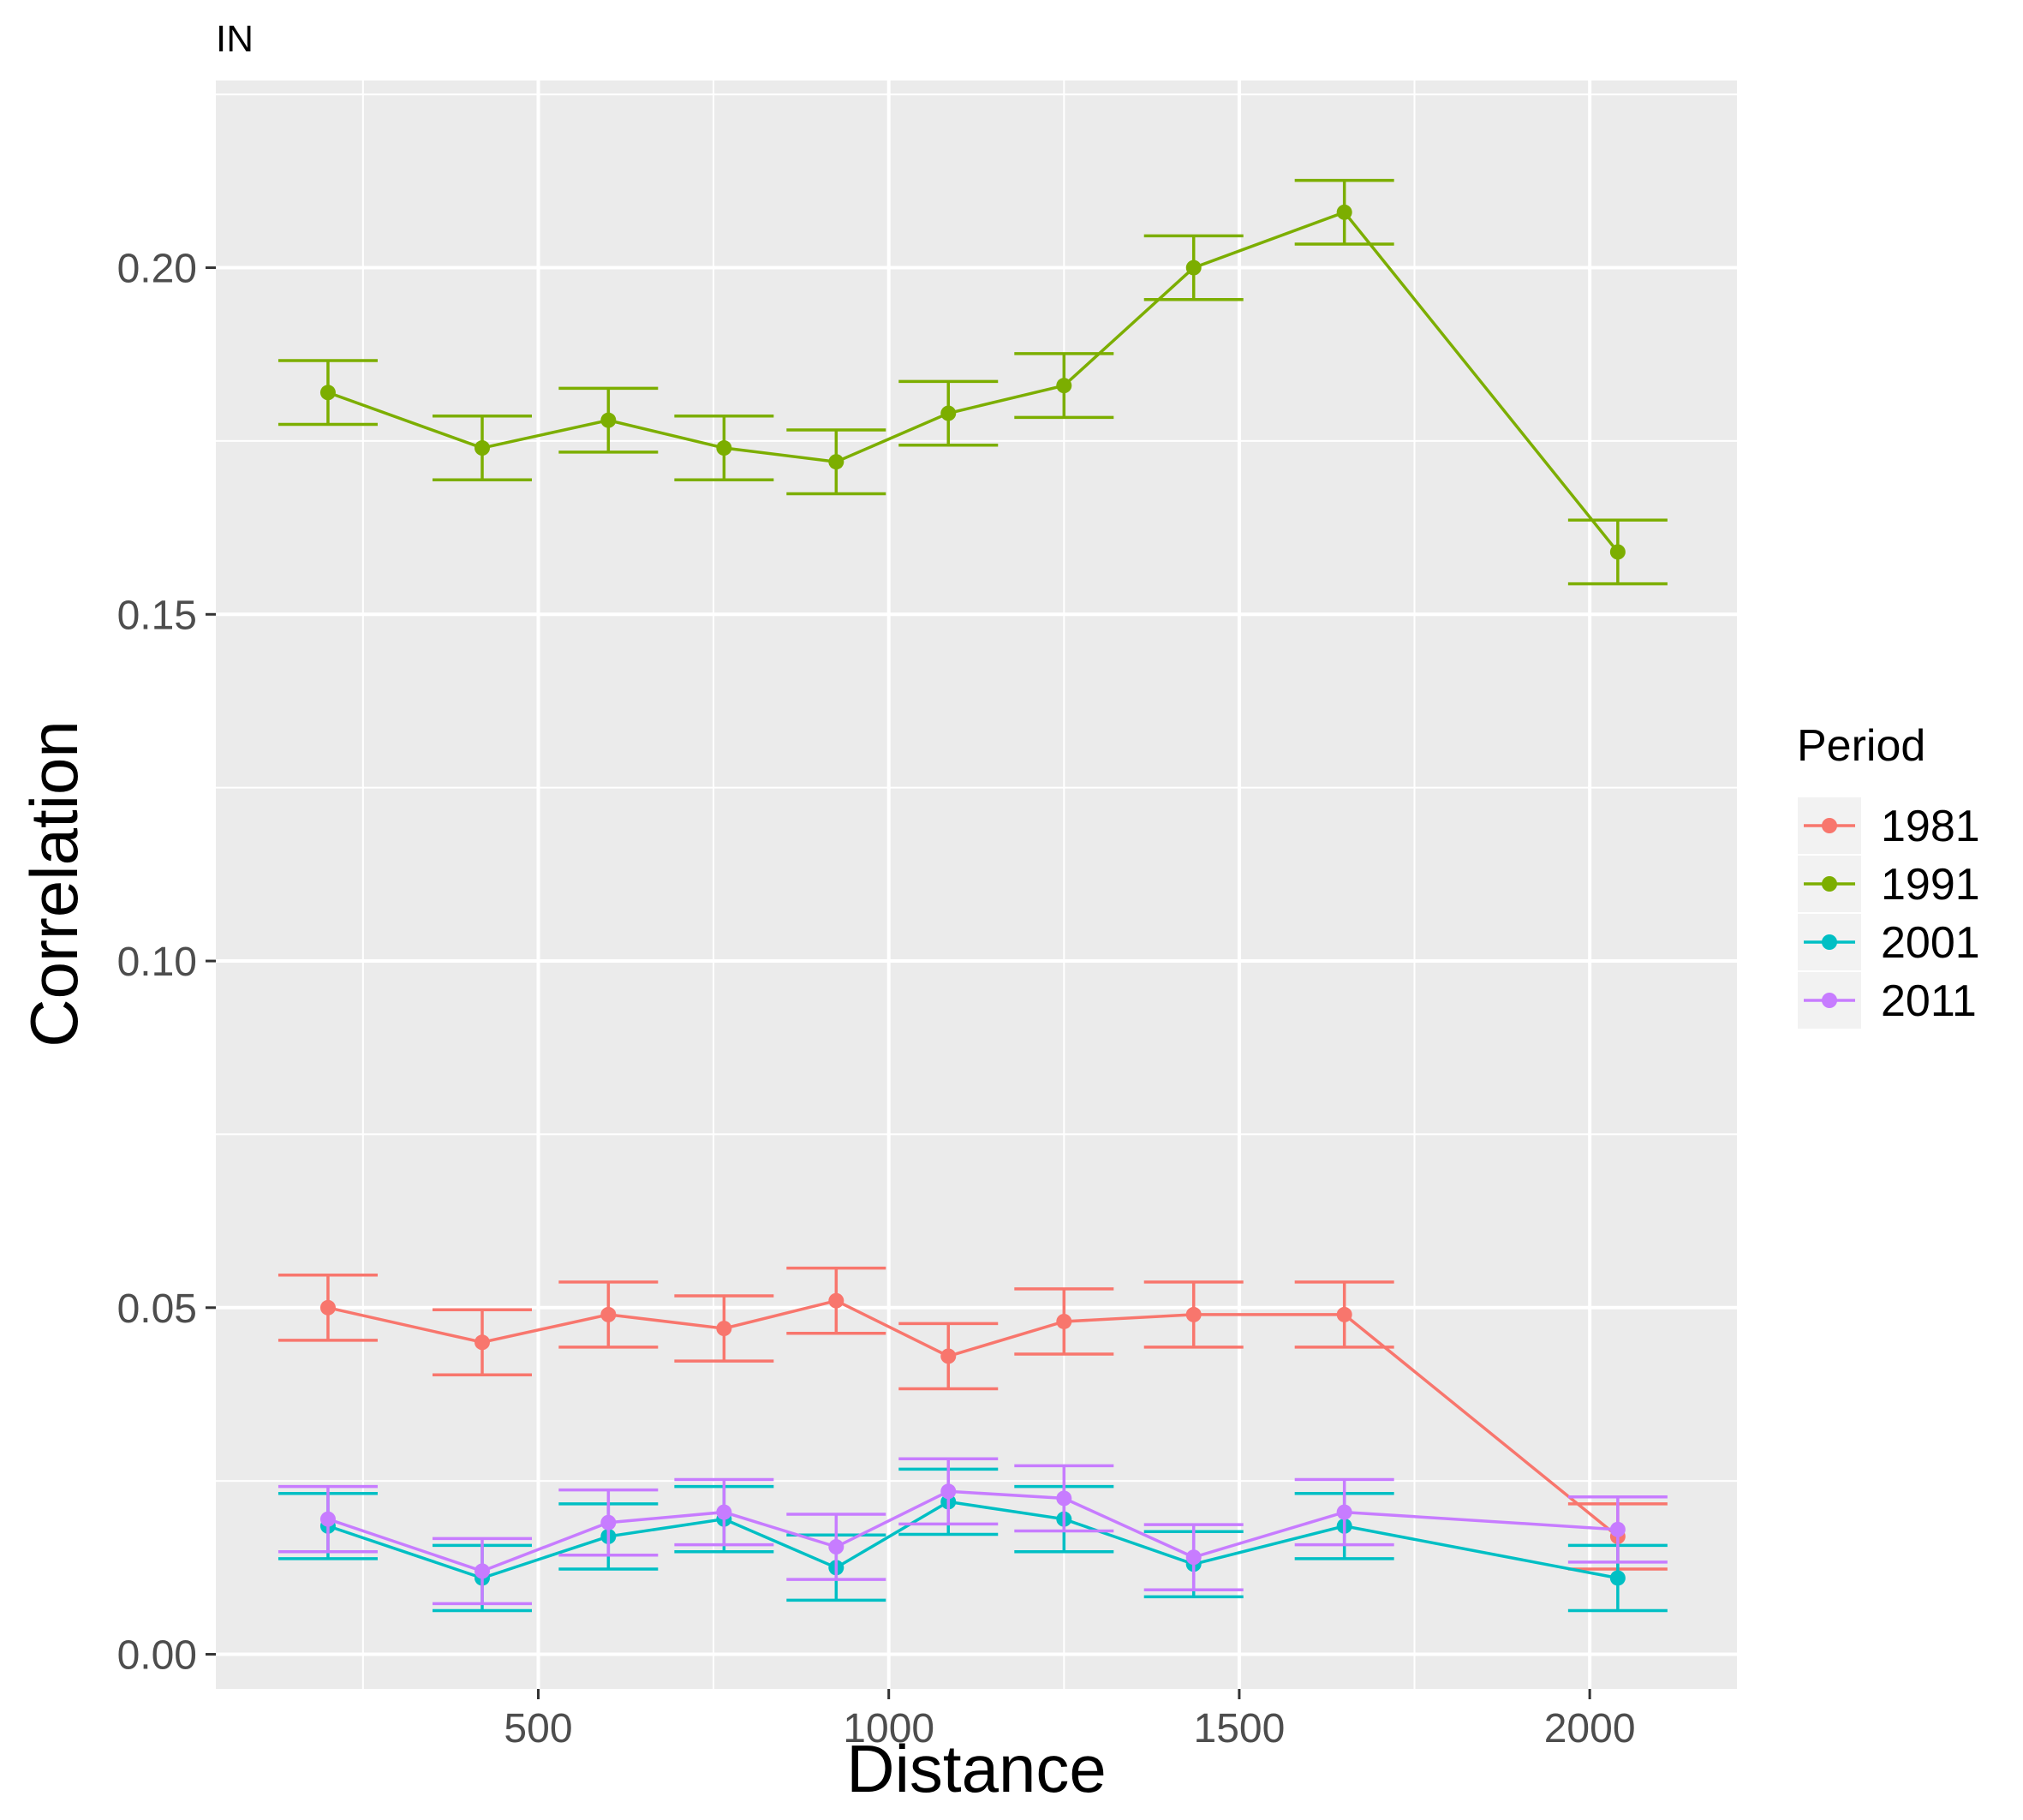 The image size is (2023, 1820). I want to click on y-tick-label: 0.00, so click(157, 1656).